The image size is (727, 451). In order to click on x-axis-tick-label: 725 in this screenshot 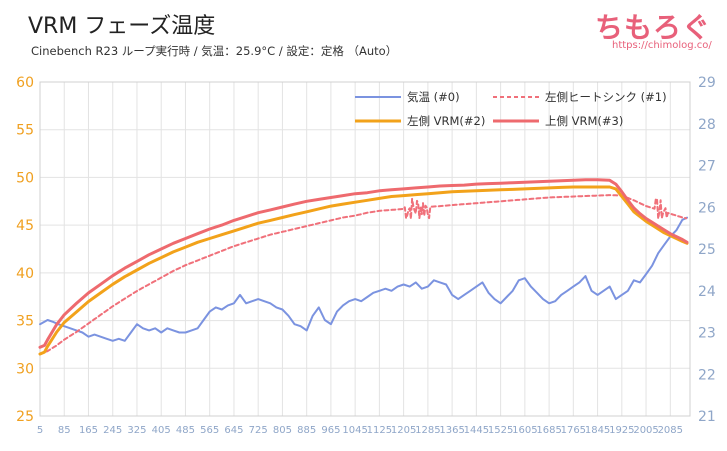, I will do `click(258, 430)`.